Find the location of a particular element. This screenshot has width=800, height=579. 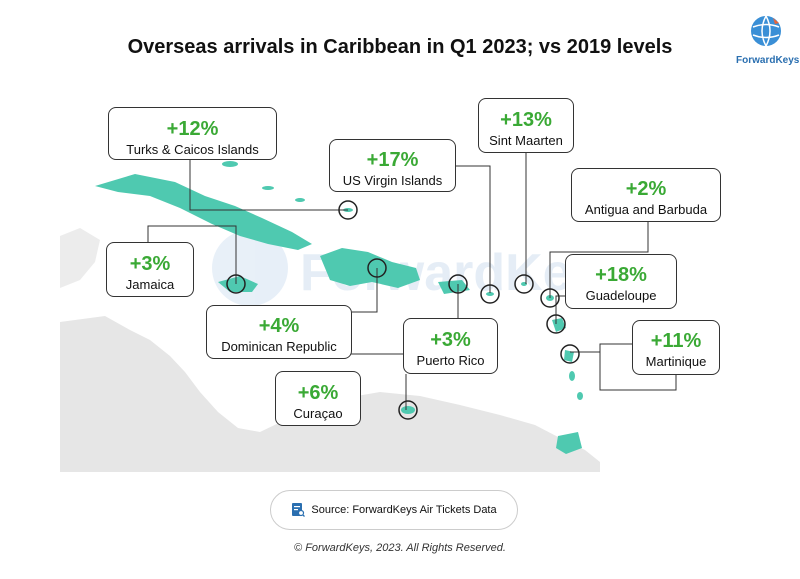

card-guadeloupe: +18% Guadeloupe is located at coordinates (621, 281).